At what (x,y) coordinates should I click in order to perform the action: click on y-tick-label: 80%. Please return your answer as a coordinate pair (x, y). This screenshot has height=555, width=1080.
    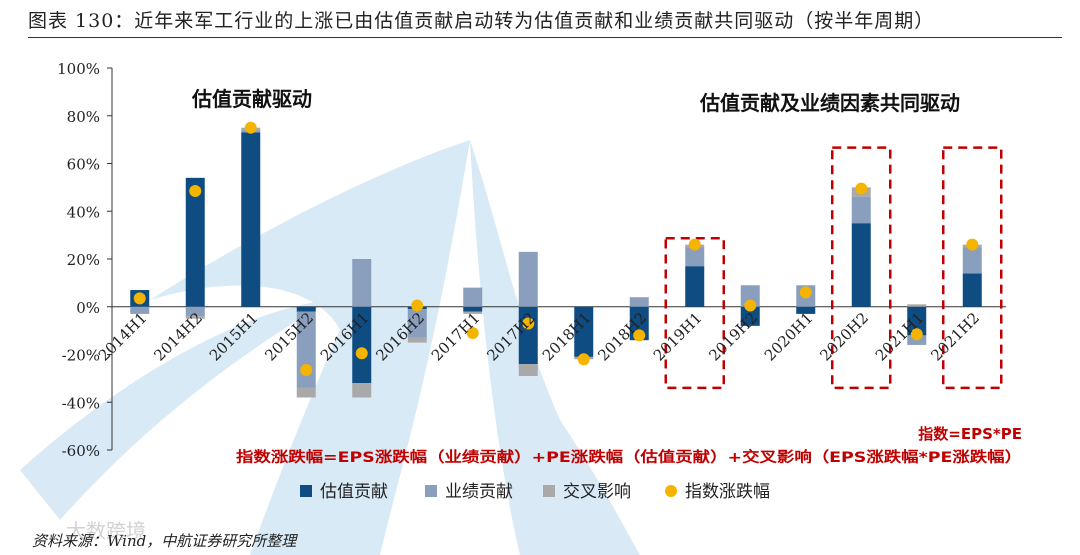
    Looking at the image, I should click on (83, 117).